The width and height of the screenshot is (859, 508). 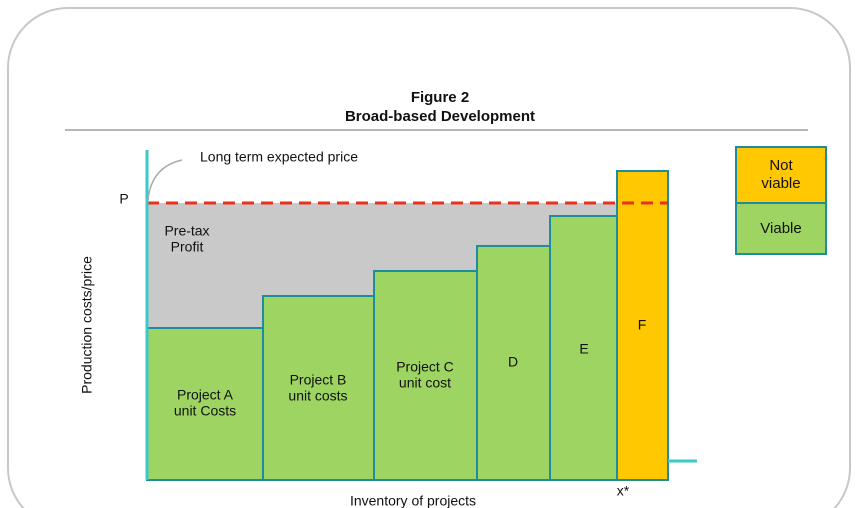 What do you see at coordinates (123, 199) in the screenshot?
I see `price-marker: P` at bounding box center [123, 199].